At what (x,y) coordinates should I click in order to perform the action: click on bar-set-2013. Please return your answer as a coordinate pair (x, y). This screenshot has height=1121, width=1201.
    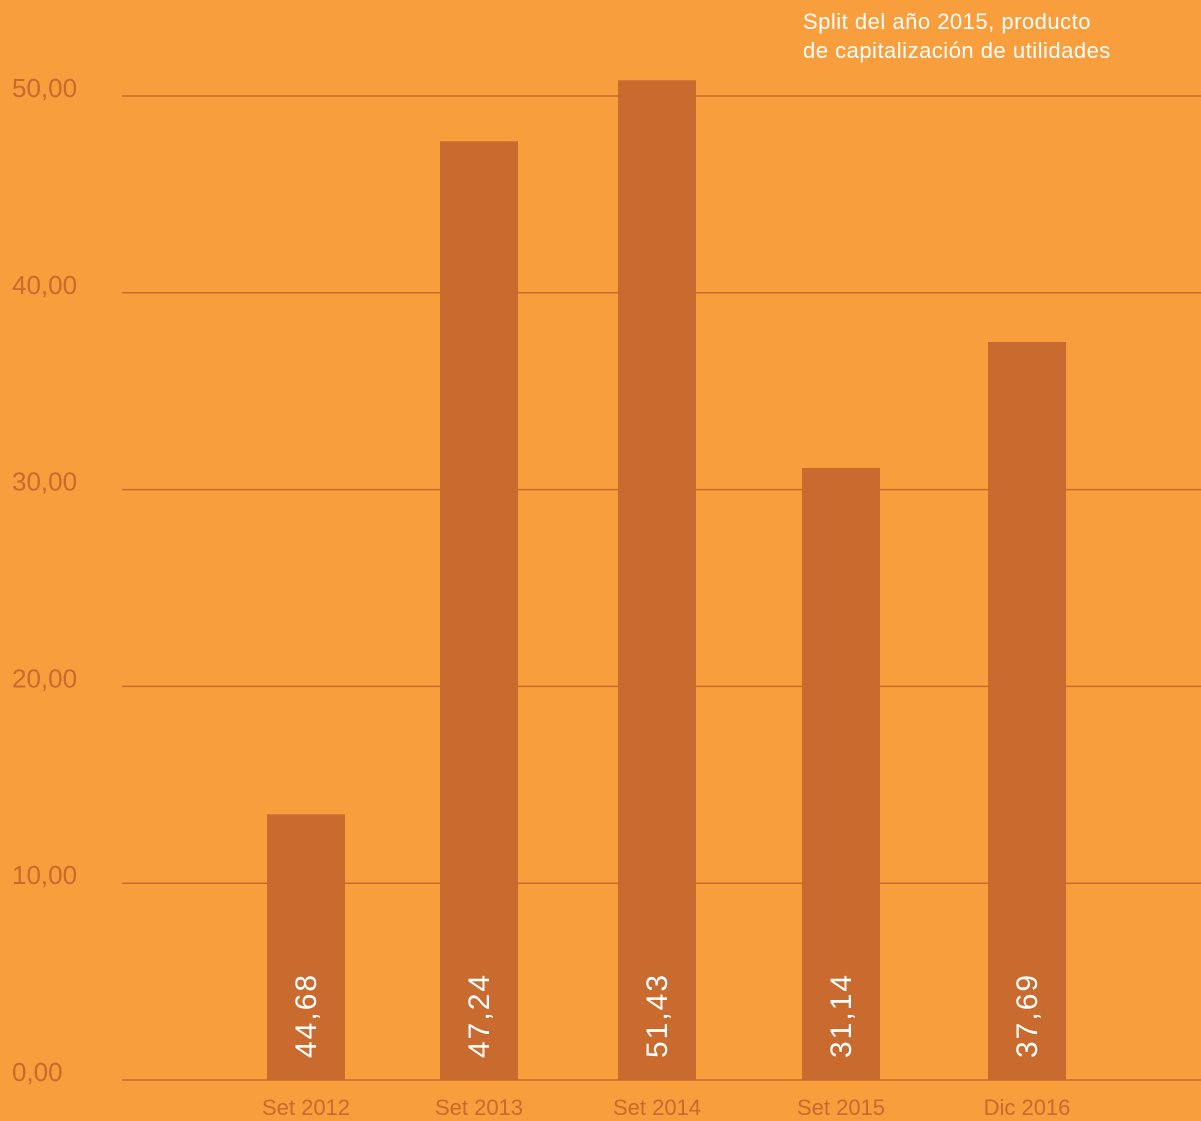
    Looking at the image, I should click on (479, 611).